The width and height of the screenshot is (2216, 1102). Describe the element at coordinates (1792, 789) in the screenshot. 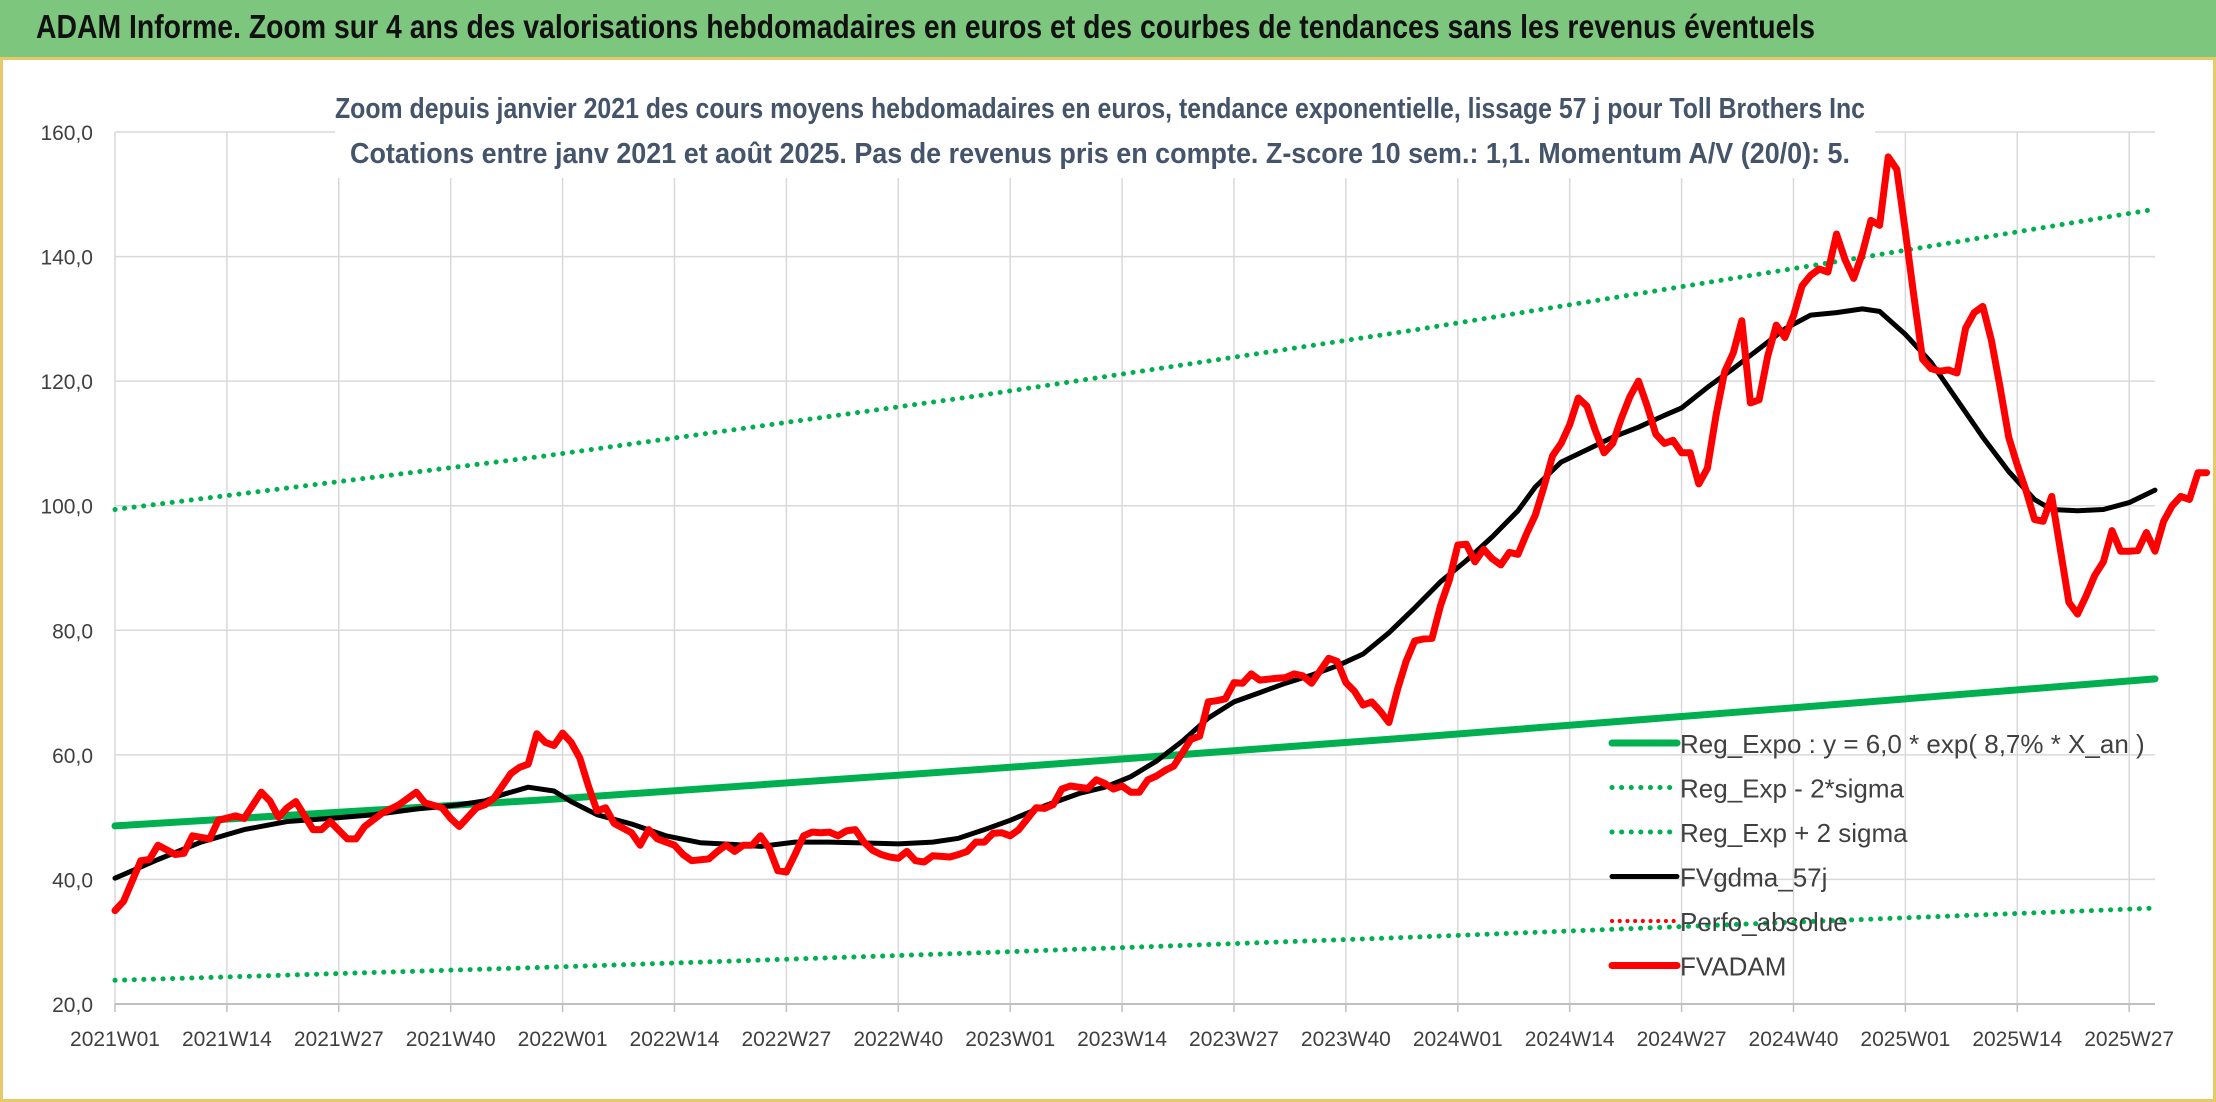

I see `legend-label: Reg_Exp - 2*sigma` at that location.